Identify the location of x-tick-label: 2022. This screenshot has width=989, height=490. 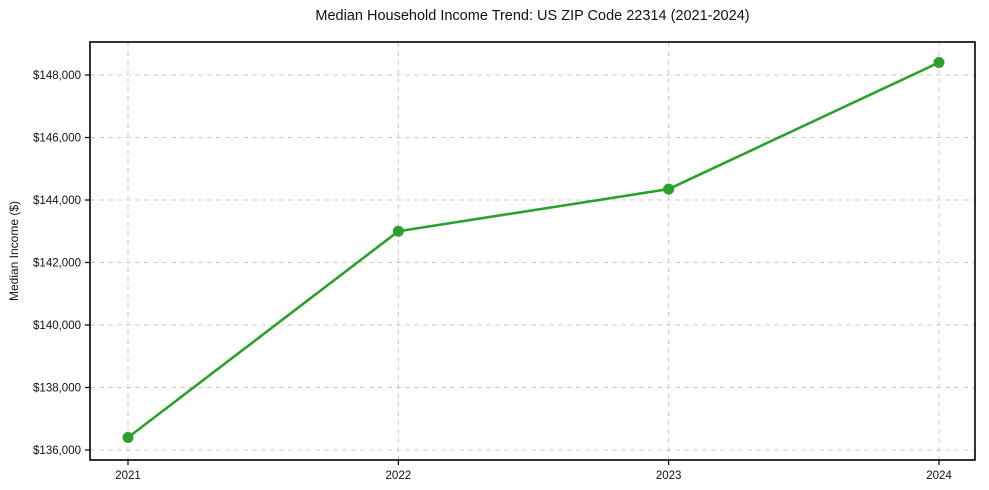
(399, 476).